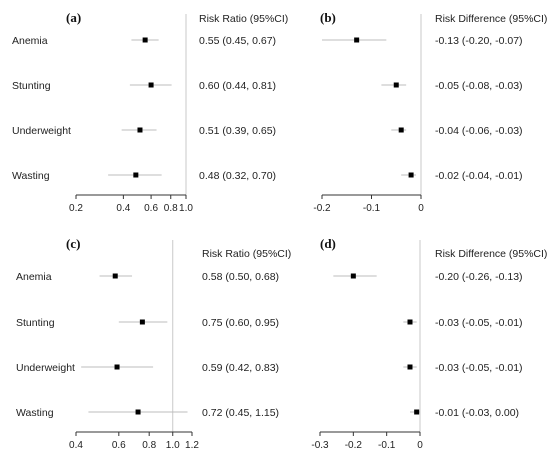 The height and width of the screenshot is (459, 550). Describe the element at coordinates (477, 413) in the screenshot. I see `estimate-ci-text: -0.01 (-0.03, 0.00)` at that location.